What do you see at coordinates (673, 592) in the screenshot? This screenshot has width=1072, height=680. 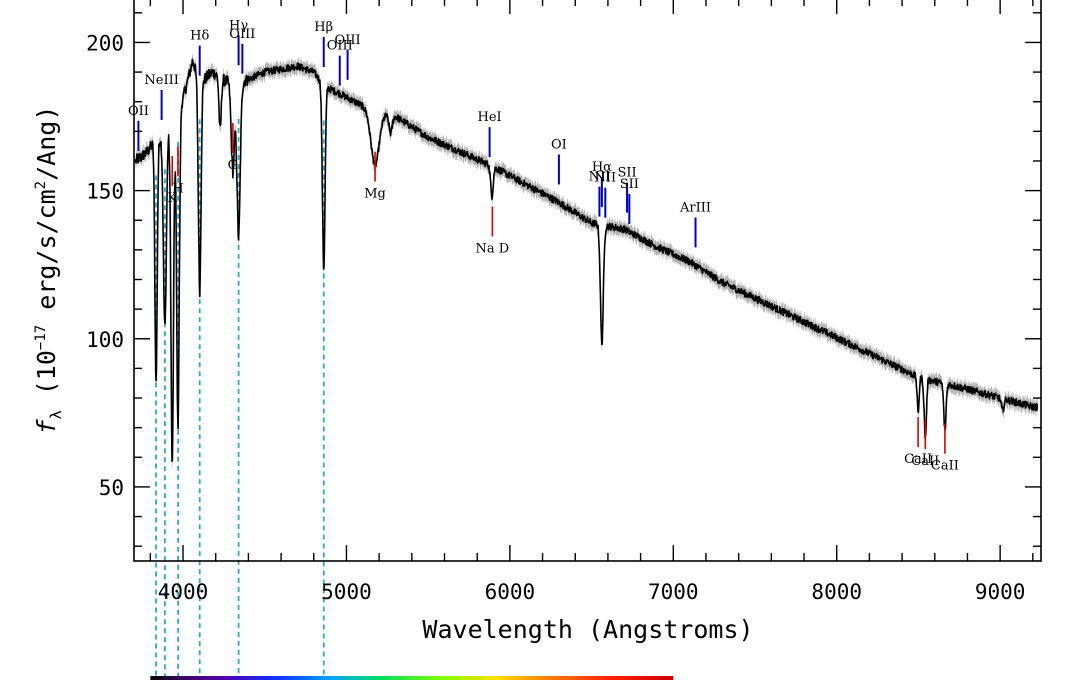 I see `x-tick-label: 7000` at bounding box center [673, 592].